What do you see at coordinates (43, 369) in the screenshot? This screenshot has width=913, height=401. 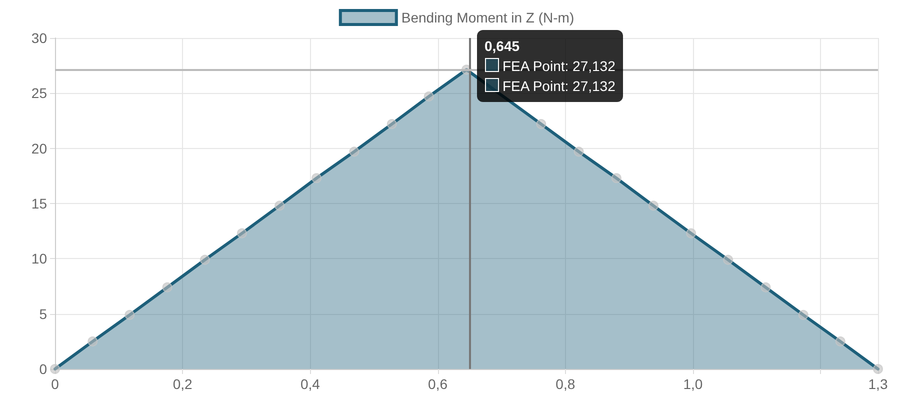 I see `y-tick-label: 0` at bounding box center [43, 369].